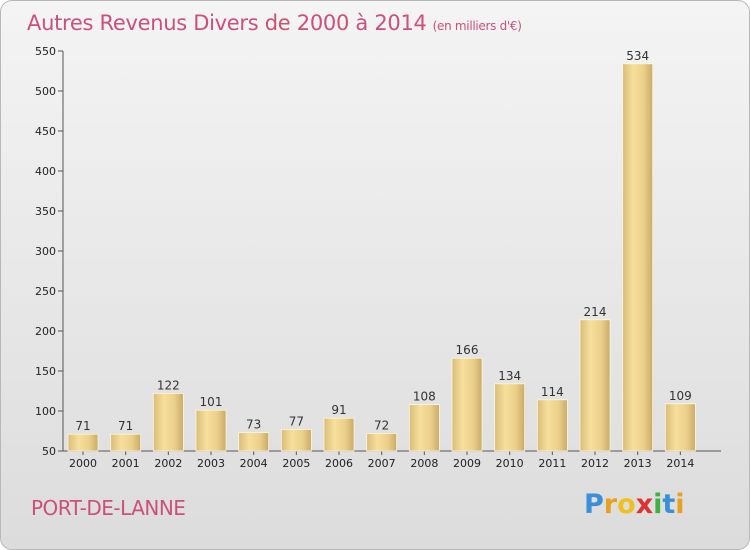 The width and height of the screenshot is (750, 550). What do you see at coordinates (339, 463) in the screenshot?
I see `x-tick-label: 2006` at bounding box center [339, 463].